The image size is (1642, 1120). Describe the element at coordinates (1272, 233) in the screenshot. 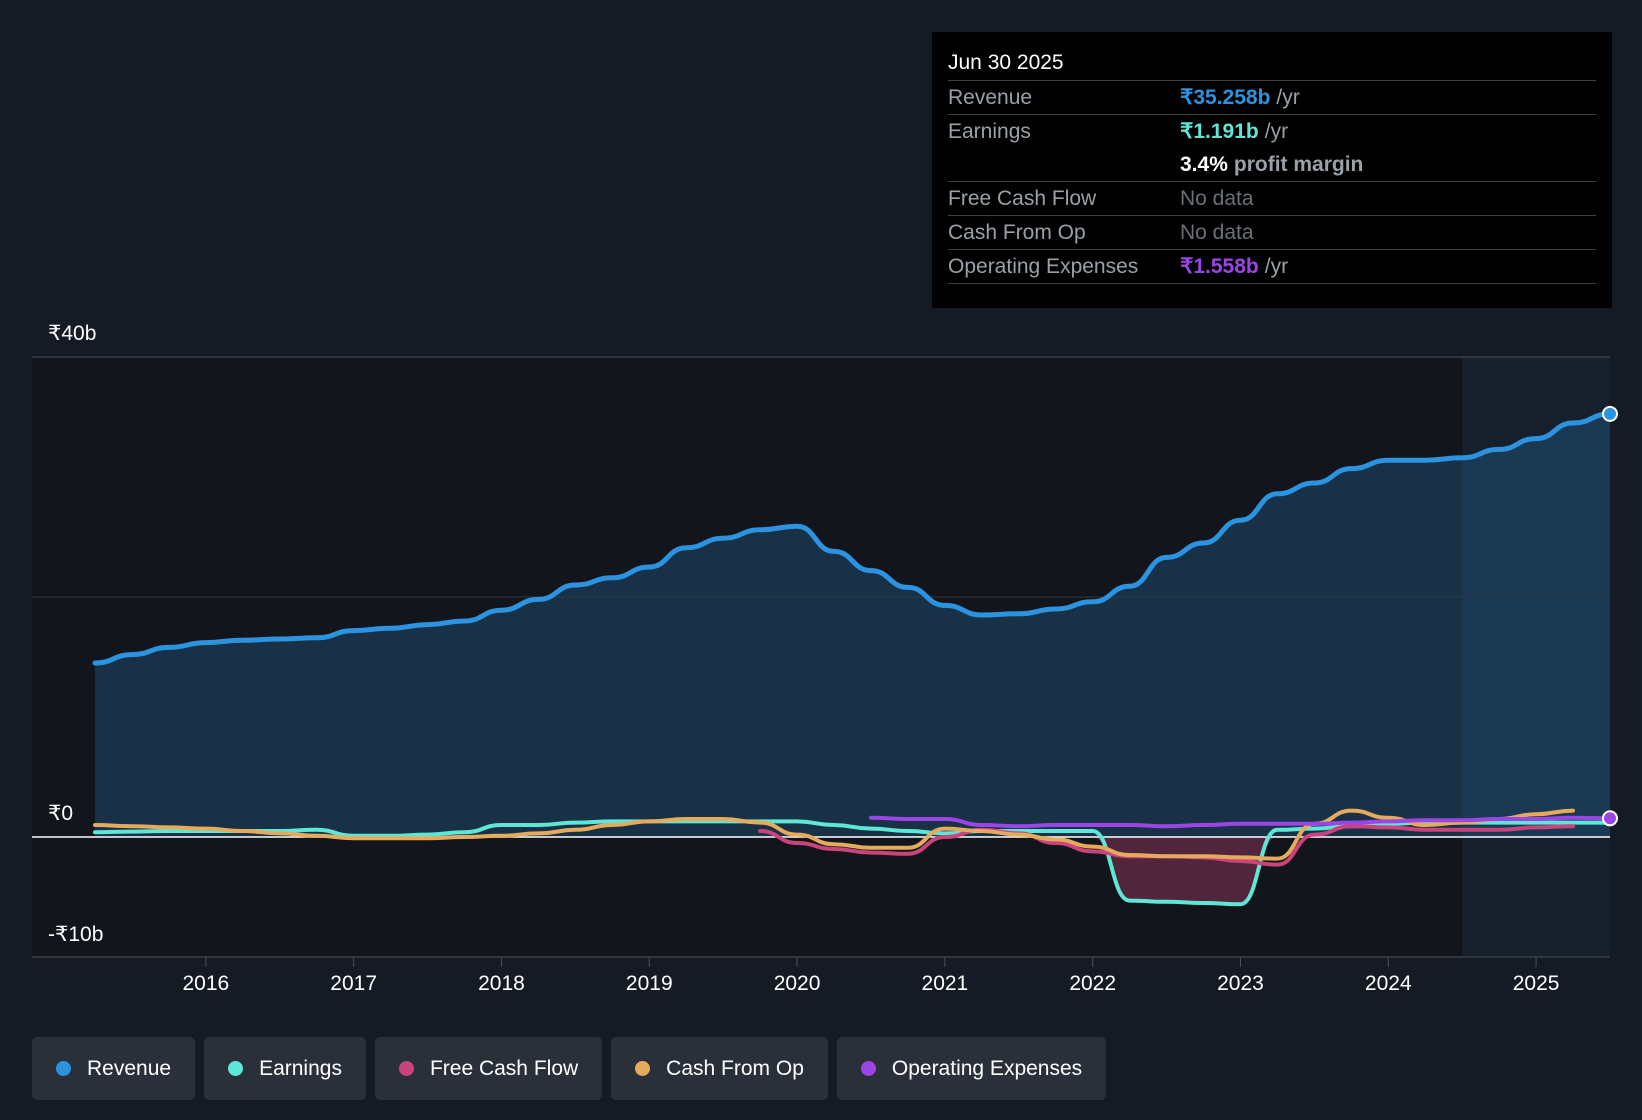

I see `tooltip-row-cfo: Cash From Op No data` at that location.